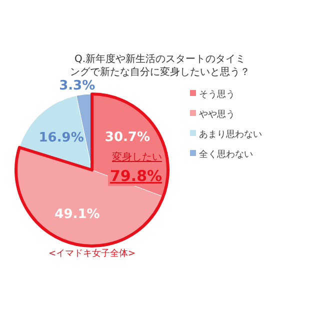 The image size is (320, 320). I want to click on legend-label: やや思う, so click(217, 114).